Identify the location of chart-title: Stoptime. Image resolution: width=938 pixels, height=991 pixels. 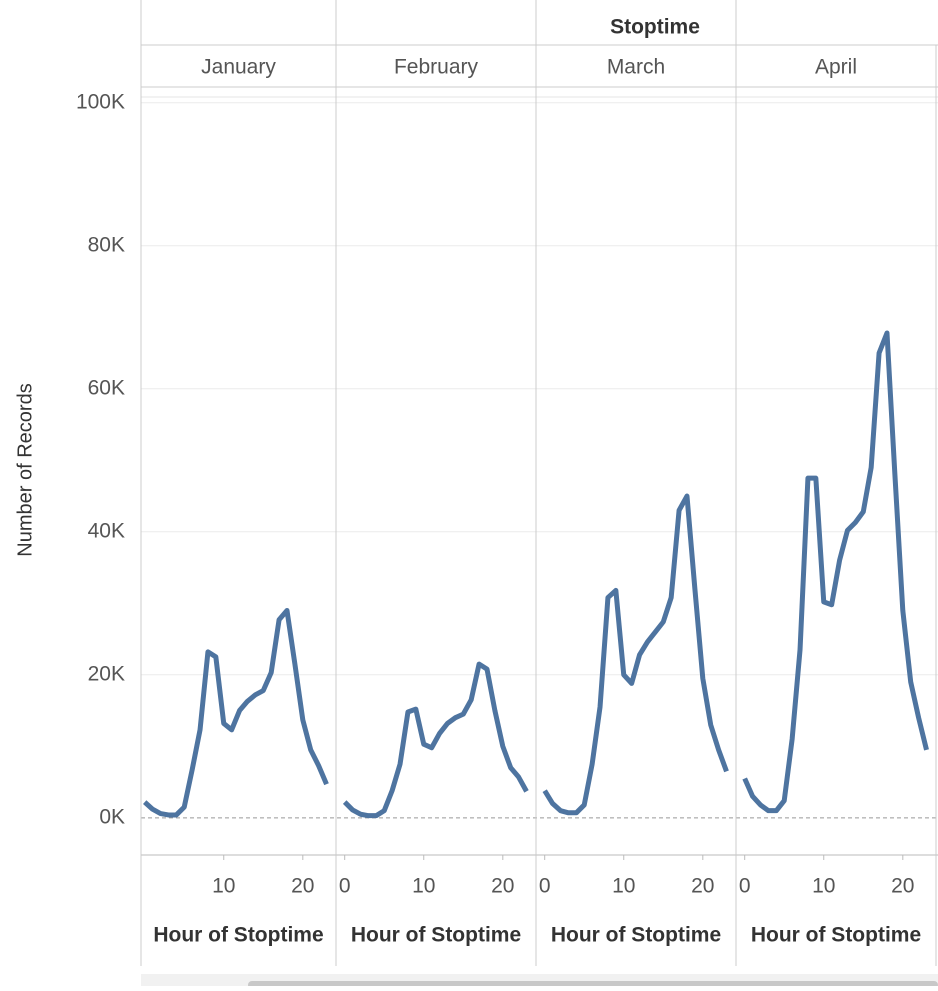
(655, 27).